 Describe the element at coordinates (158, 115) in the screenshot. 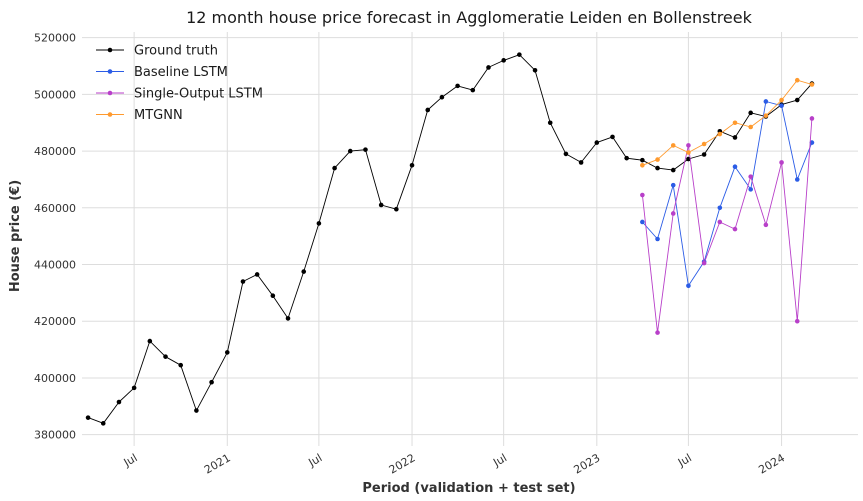

I see `legend-label: MTGNN` at that location.